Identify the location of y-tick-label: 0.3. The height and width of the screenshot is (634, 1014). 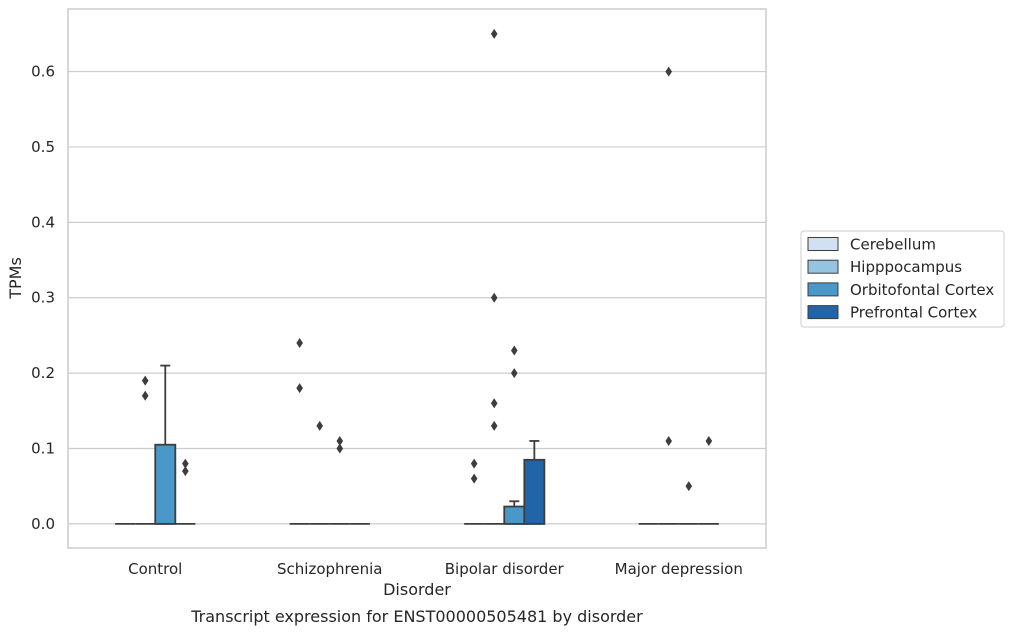
(43, 298).